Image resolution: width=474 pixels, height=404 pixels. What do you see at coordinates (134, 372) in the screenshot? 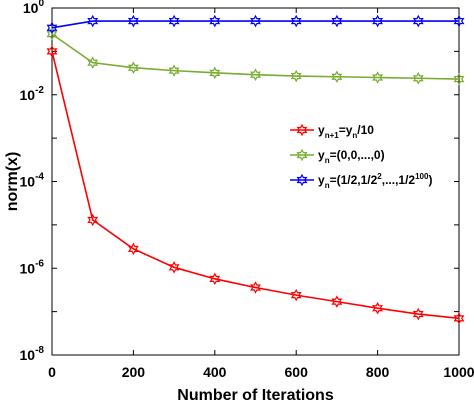
I see `x-tick-label: 200` at bounding box center [134, 372].